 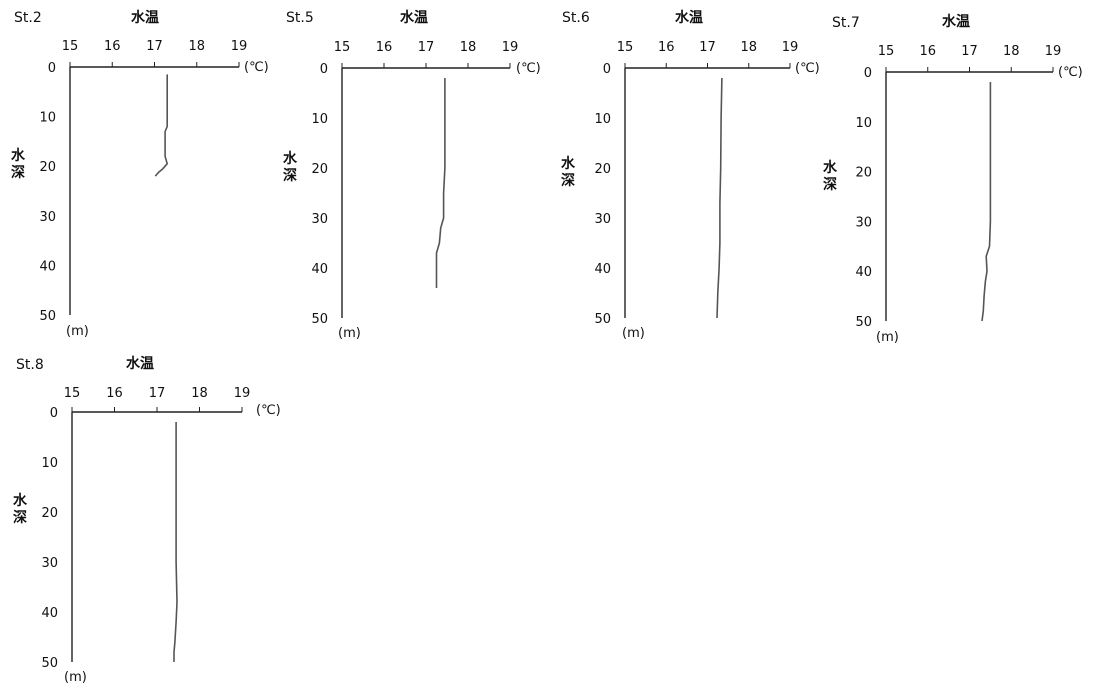 What do you see at coordinates (576, 18) in the screenshot?
I see `chart-title: St.6` at bounding box center [576, 18].